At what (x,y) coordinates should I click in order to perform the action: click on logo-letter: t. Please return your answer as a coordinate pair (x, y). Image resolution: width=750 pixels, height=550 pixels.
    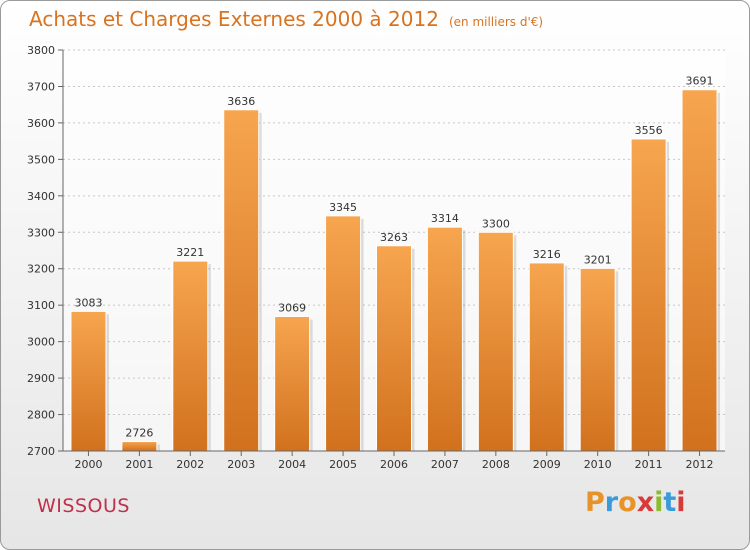
    Looking at the image, I should click on (670, 502).